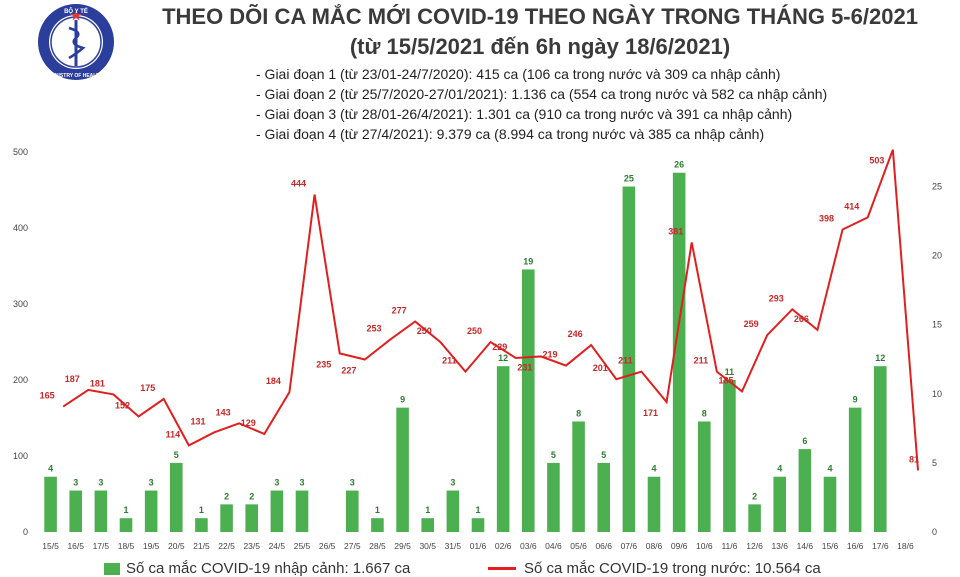  What do you see at coordinates (600, 368) in the screenshot?
I see `line-data-label: 201` at bounding box center [600, 368].